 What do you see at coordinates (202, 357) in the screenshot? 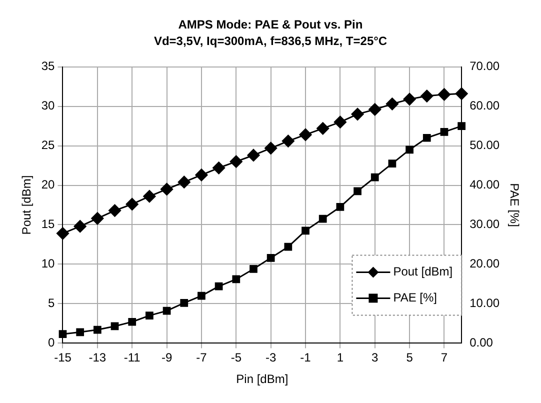
I see `x-tick-label: -7` at bounding box center [202, 357].